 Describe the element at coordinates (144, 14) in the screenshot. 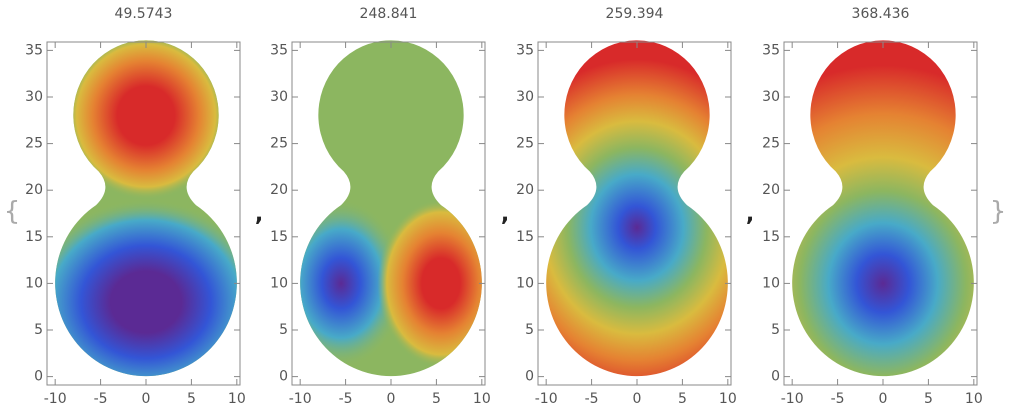

I see `plot-title: 49.5743` at that location.